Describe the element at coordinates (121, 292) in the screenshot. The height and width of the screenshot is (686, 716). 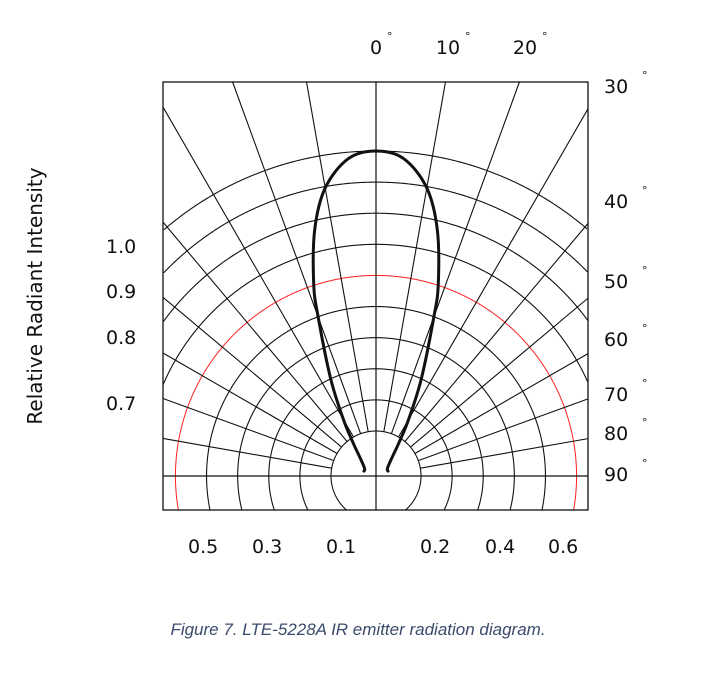
I see `scale-label-left: 0.9` at that location.